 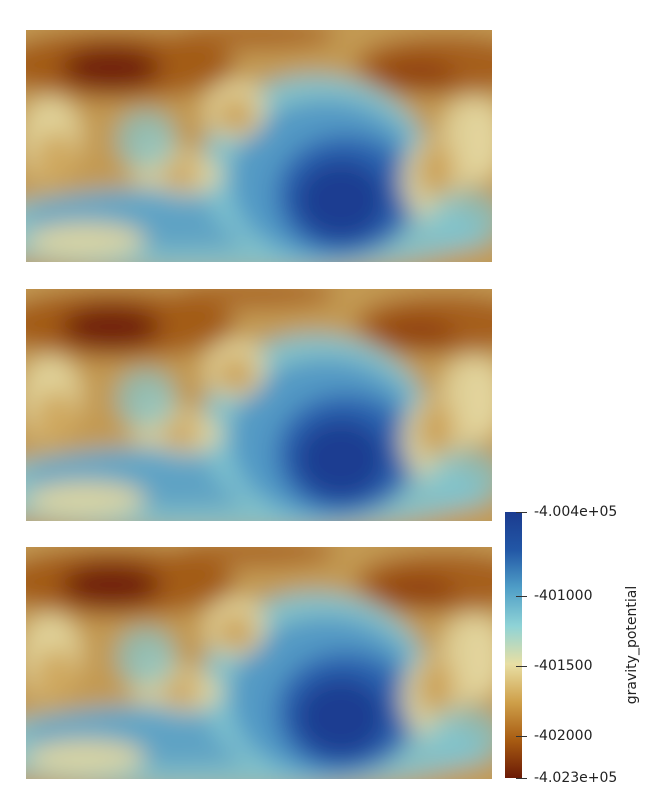 What do you see at coordinates (563, 736) in the screenshot?
I see `colorbar-tick-label-3: -402000` at bounding box center [563, 736].